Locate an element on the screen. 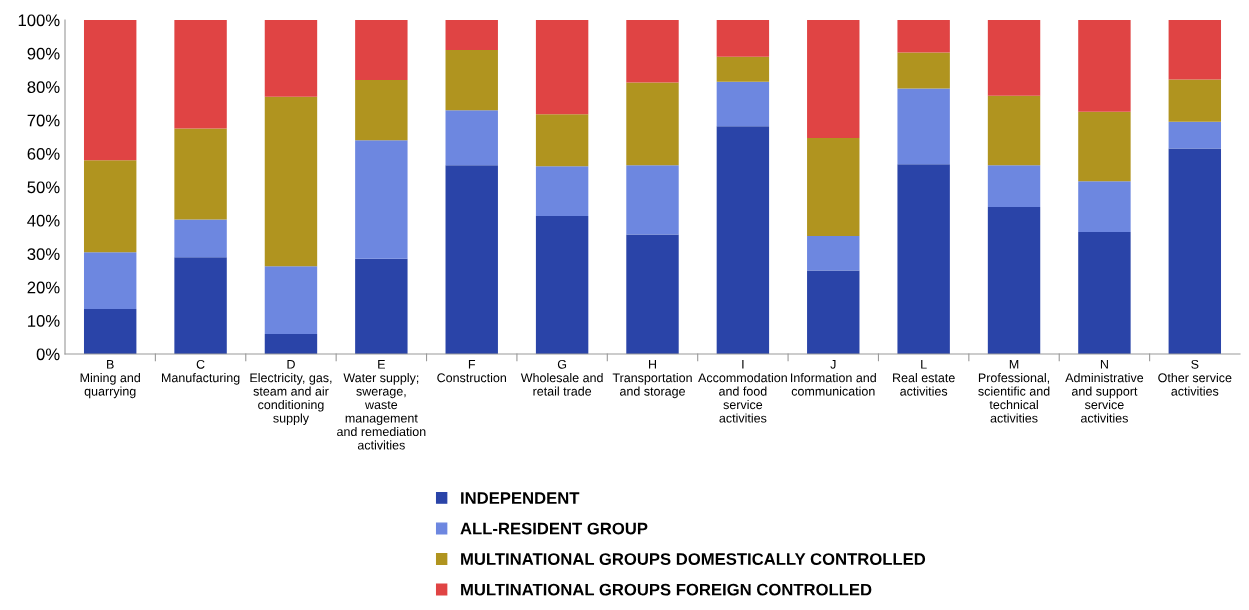 The image size is (1249, 610). y-tick-label: 80% is located at coordinates (43, 87).